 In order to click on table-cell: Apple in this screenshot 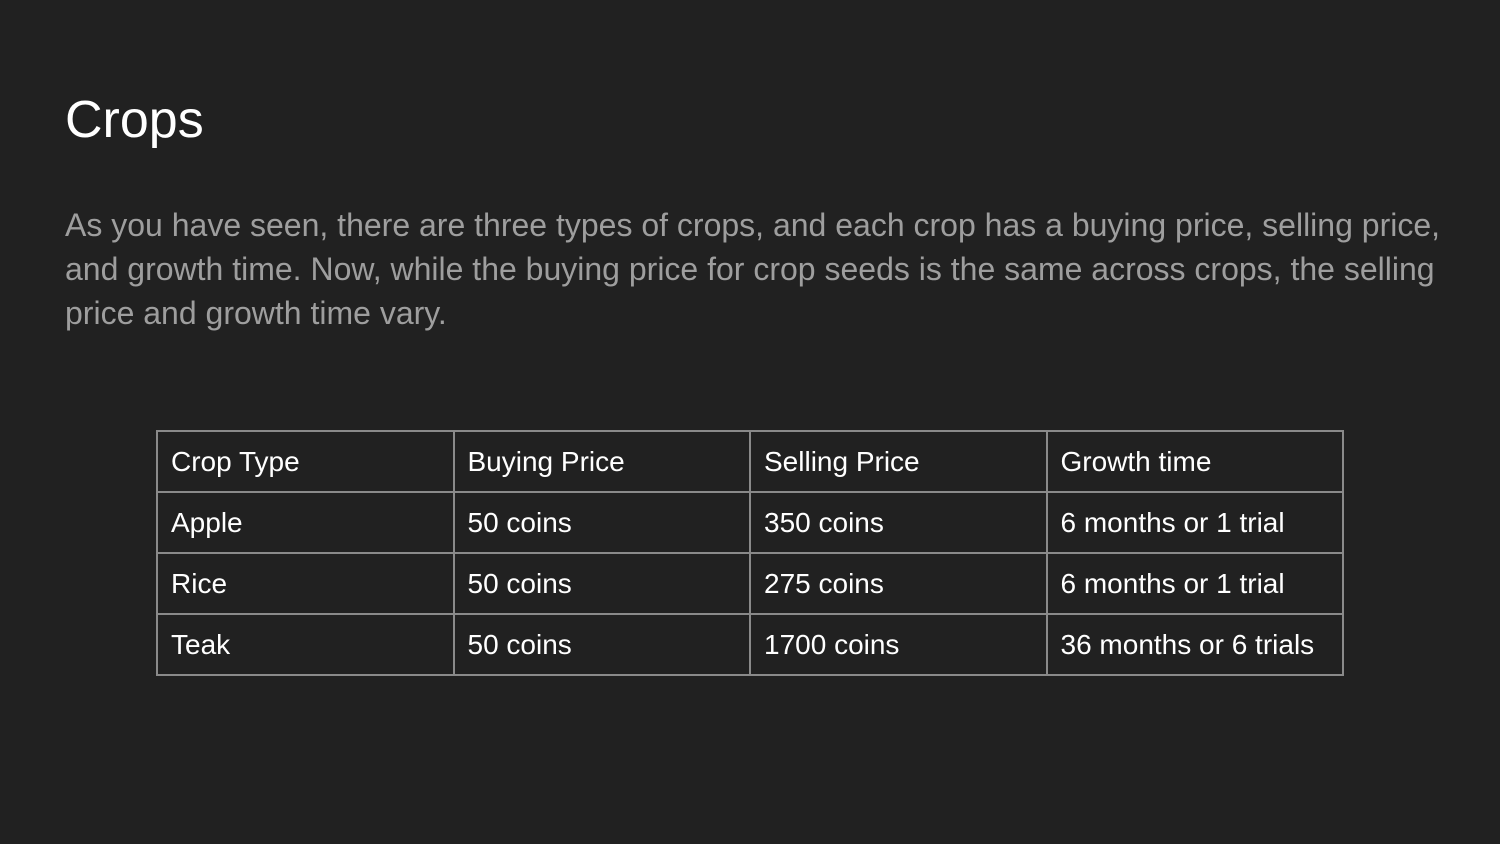, I will do `click(305, 522)`.